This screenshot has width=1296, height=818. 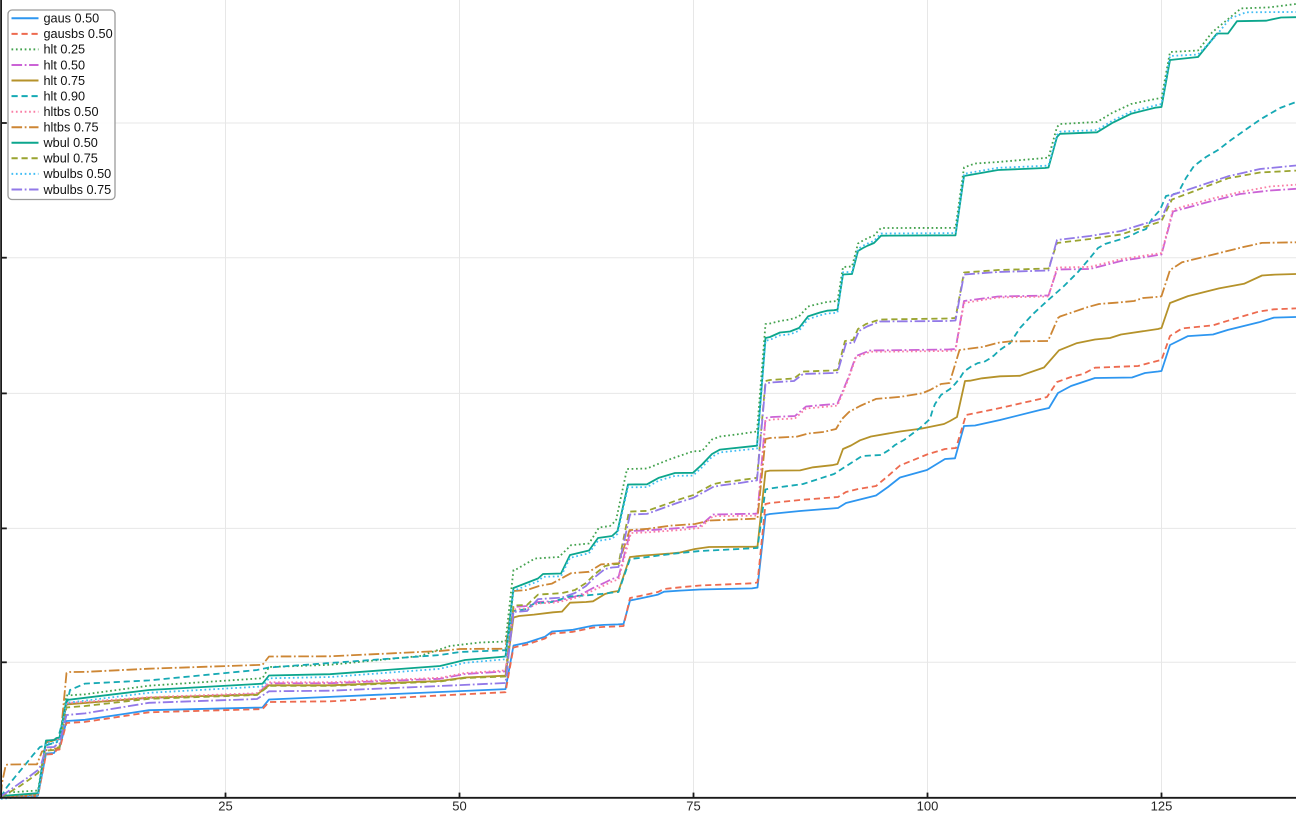 What do you see at coordinates (65, 96) in the screenshot?
I see `svg-text: hlt 0.90` at bounding box center [65, 96].